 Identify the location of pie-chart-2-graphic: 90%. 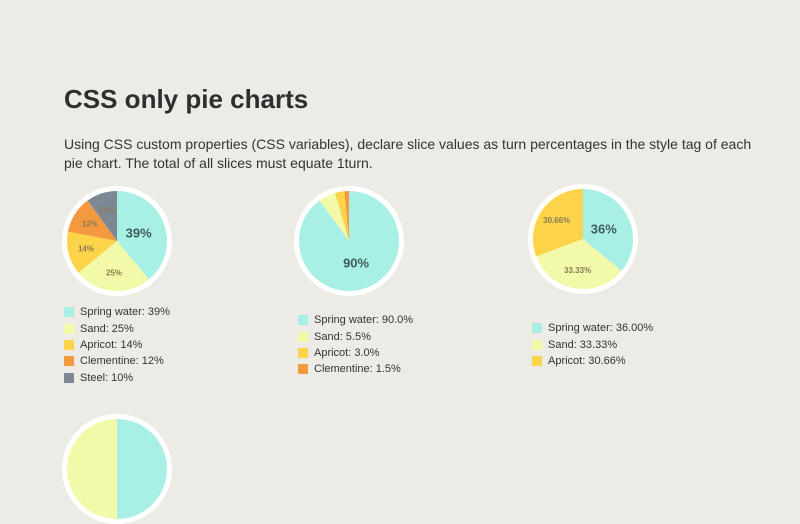
(349, 241).